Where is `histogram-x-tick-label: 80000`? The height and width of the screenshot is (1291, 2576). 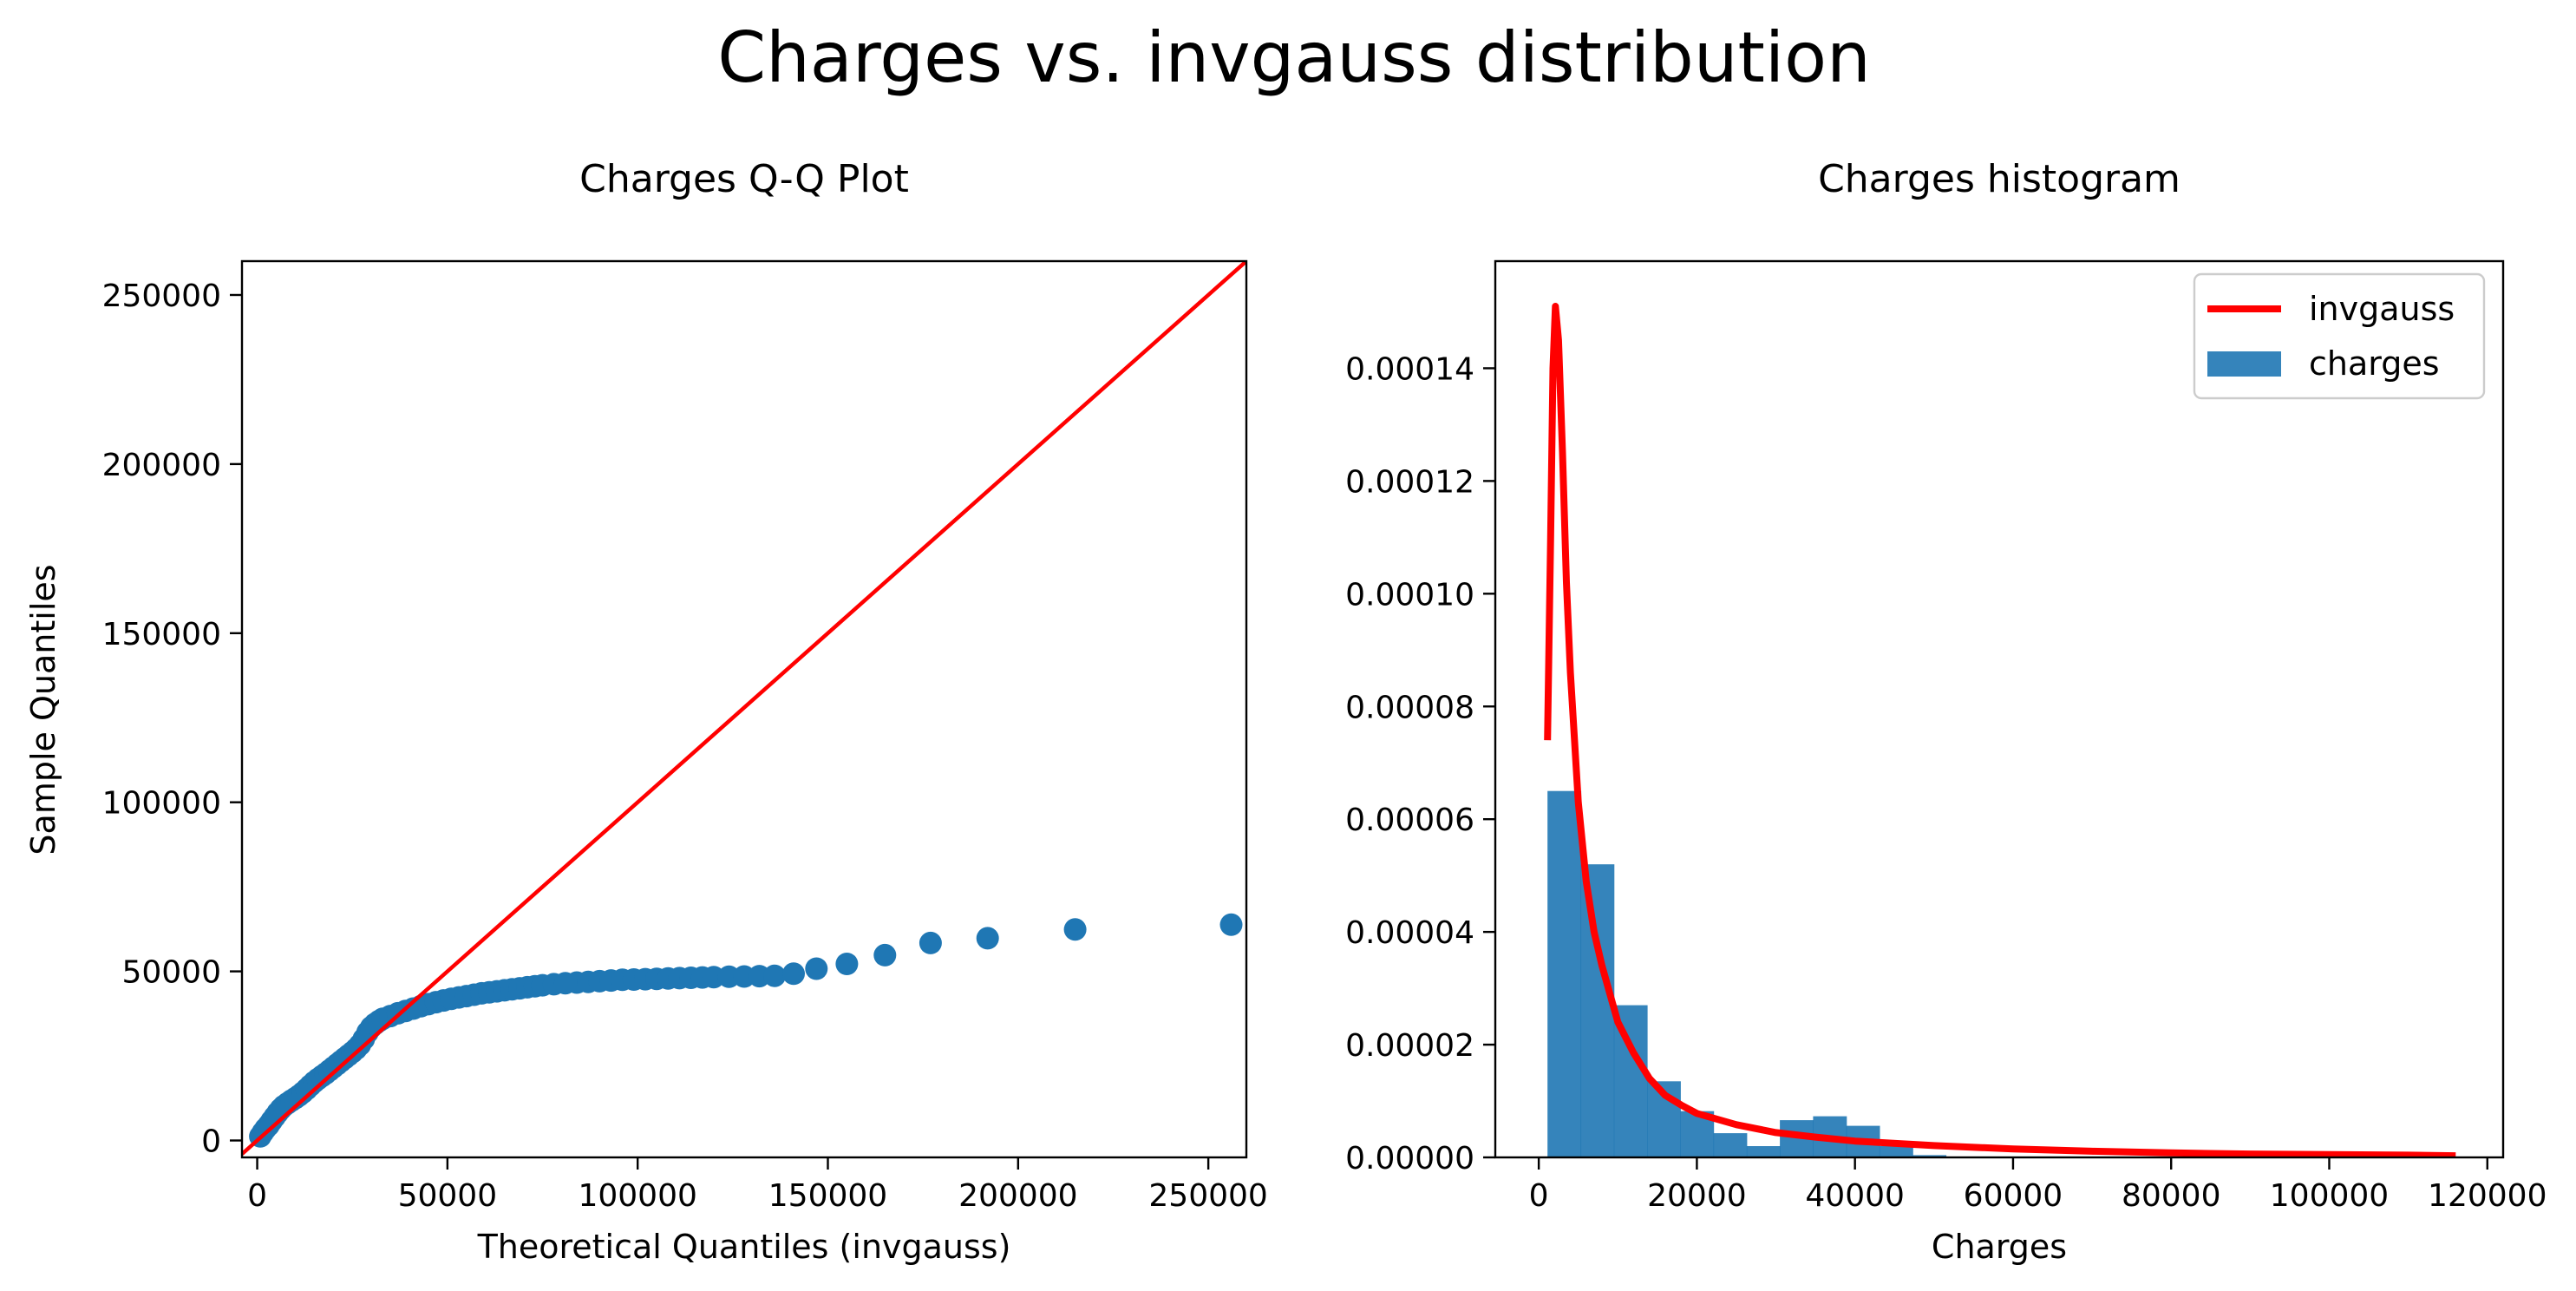 histogram-x-tick-label: 80000 is located at coordinates (2171, 1196).